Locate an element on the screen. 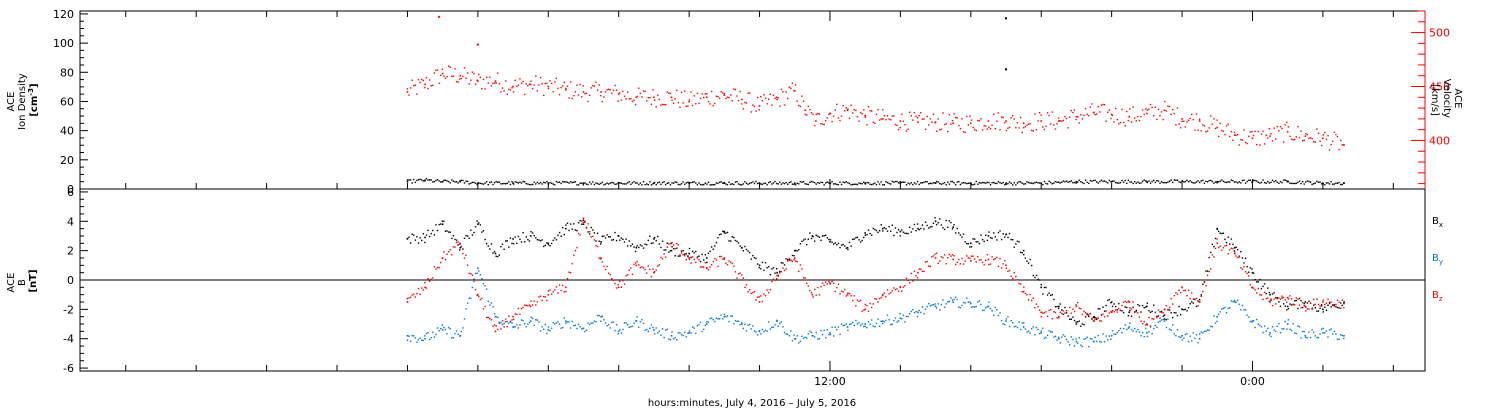 Image resolution: width=1500 pixels, height=410 pixels. velocity-series-point is located at coordinates (900, 121).